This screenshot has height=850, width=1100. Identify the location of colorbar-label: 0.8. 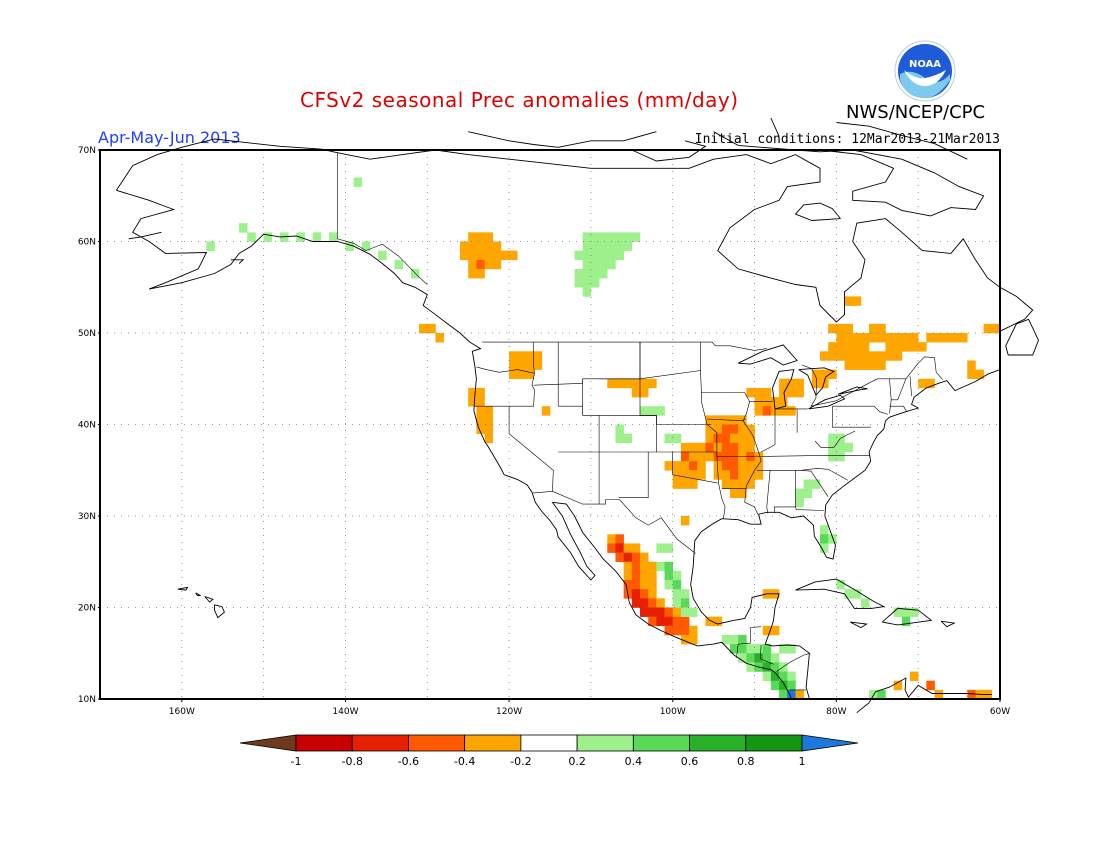
(746, 761).